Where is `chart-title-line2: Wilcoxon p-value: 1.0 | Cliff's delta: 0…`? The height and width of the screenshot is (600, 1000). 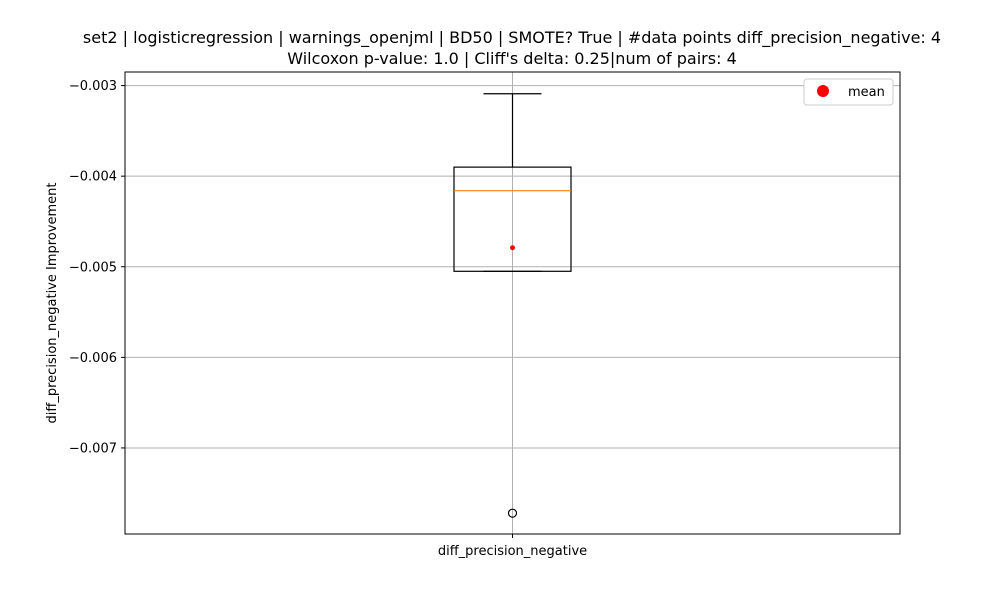 chart-title-line2: Wilcoxon p-value: 1.0 | Cliff's delta: 0… is located at coordinates (512, 58).